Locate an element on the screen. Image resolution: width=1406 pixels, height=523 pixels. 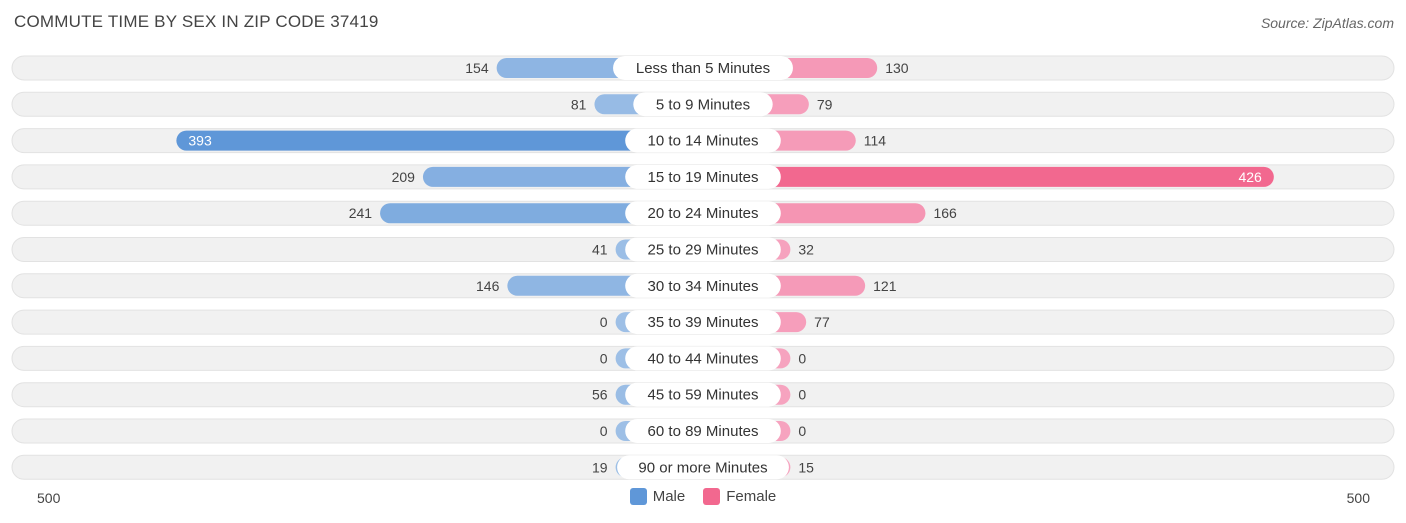
male-value-label: 154 is located at coordinates (477, 68).